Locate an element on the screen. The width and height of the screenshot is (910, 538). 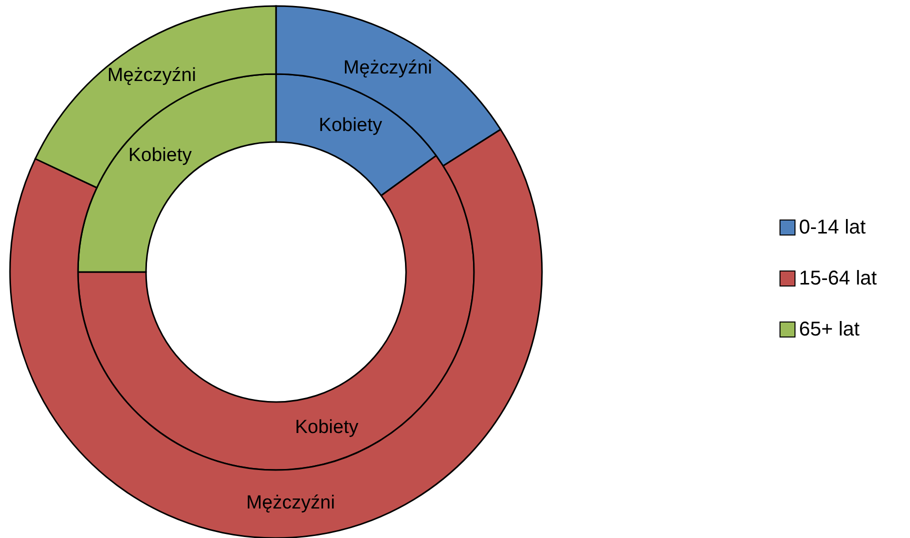
legend-label: 65+ lat is located at coordinates (829, 329).